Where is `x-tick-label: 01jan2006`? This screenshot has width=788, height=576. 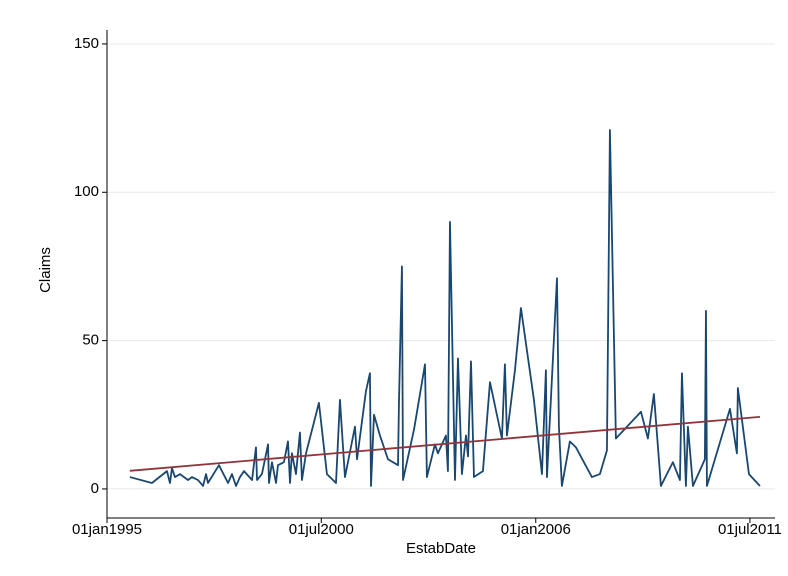 x-tick-label: 01jan2006 is located at coordinates (536, 529).